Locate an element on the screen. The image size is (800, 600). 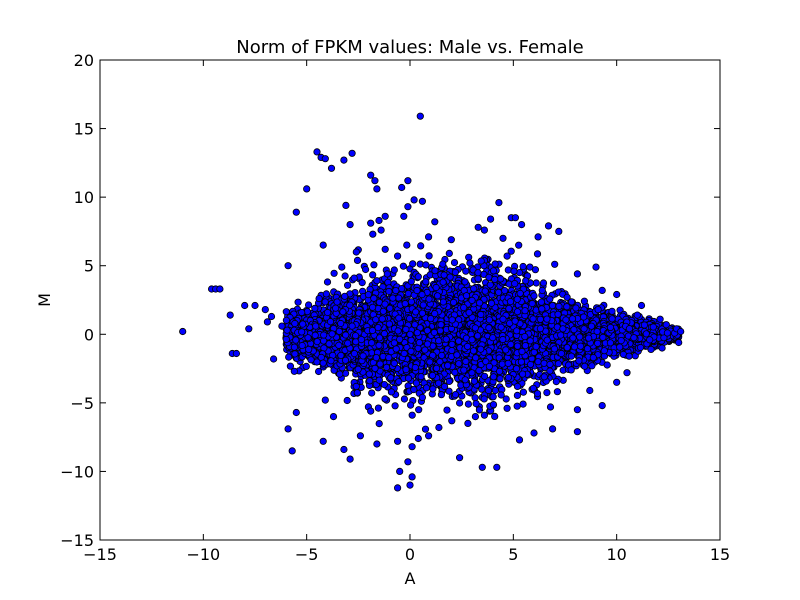
chart-title: Norm of FPKM values: Male vs. Female is located at coordinates (409, 47).